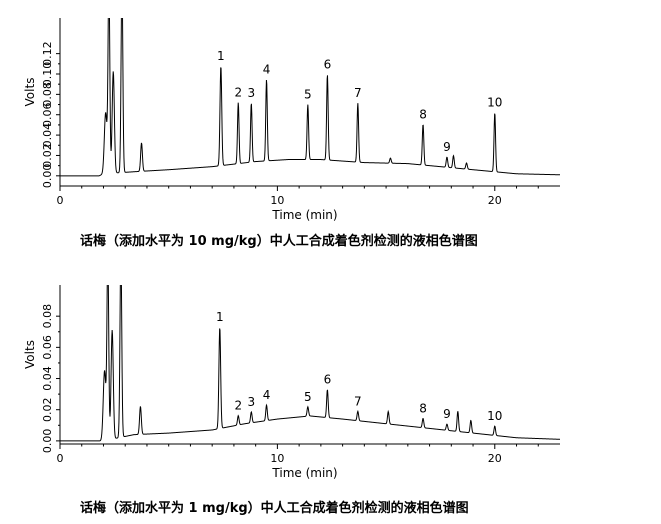 The image size is (661, 524). What do you see at coordinates (279, 241) in the screenshot?
I see `caption-top: 话梅（添加水平为 10 mg/kg）中人工合成着色剂检测的液相色谱图` at bounding box center [279, 241].